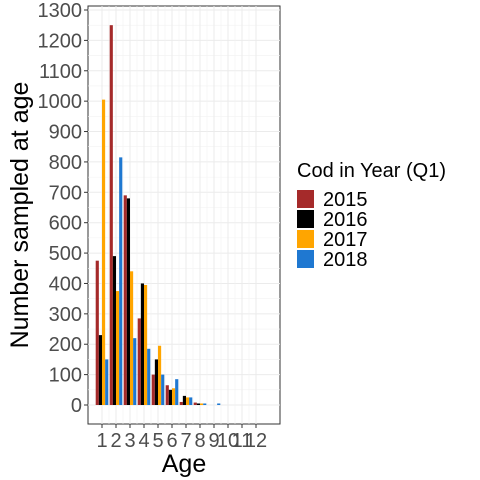 The width and height of the screenshot is (480, 480). What do you see at coordinates (60, 11) in the screenshot?
I see `y-tick-label: 1300` at bounding box center [60, 11].